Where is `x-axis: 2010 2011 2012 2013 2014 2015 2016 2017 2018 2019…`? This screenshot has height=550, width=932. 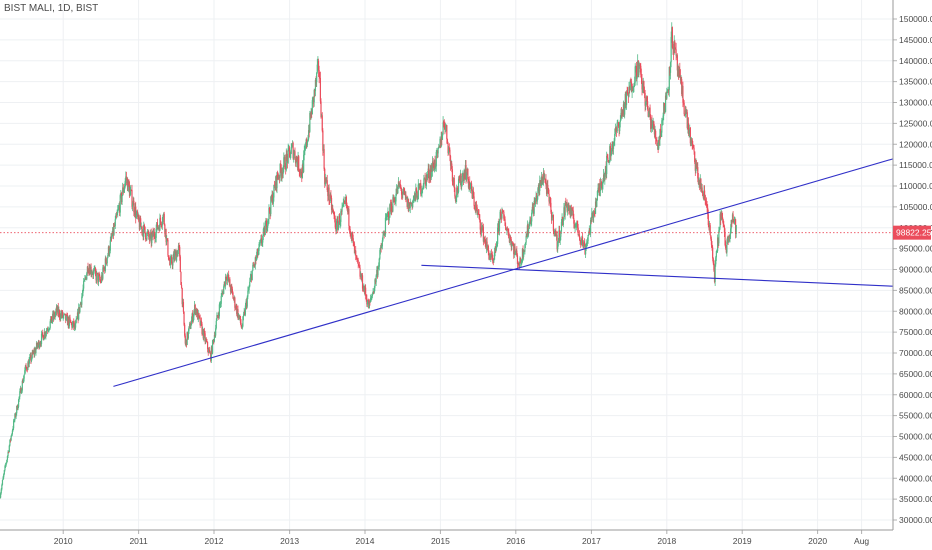 x-axis: 2010 2011 2012 2013 2014 2015 2016 2017 2018 2019… is located at coordinates (446, 537).